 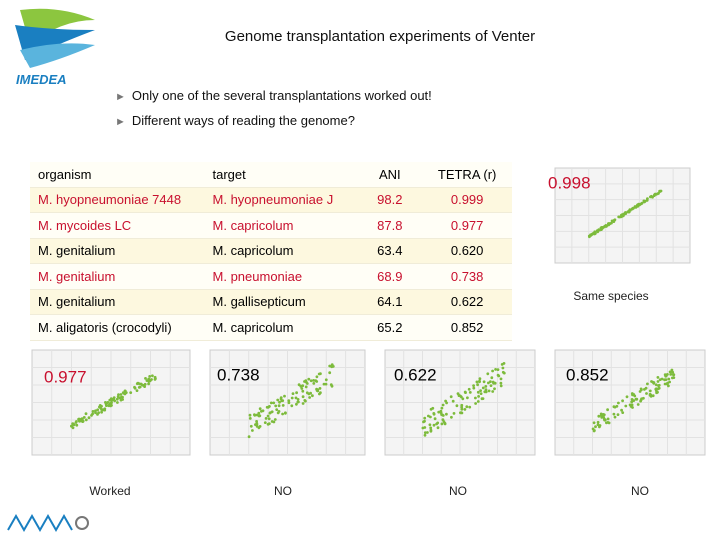 I want to click on column-header: target, so click(x=281, y=175).